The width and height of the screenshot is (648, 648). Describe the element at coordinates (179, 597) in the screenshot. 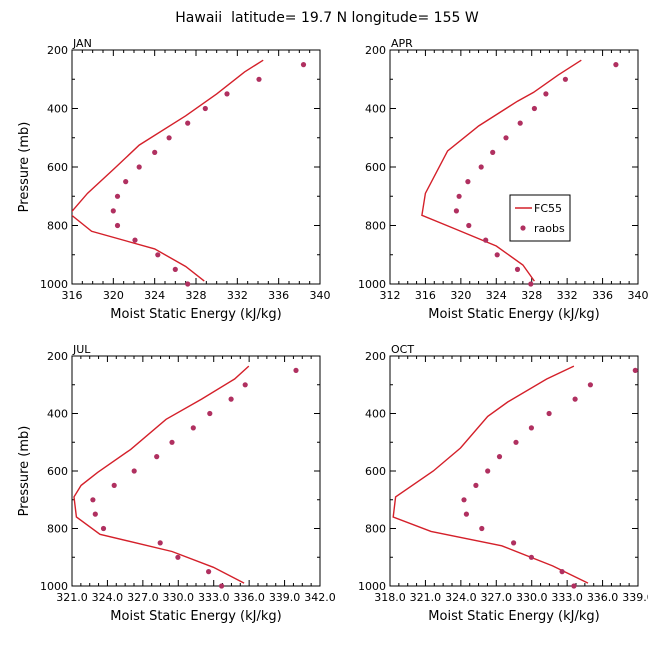

I see `x-tick-label: 330.0` at that location.